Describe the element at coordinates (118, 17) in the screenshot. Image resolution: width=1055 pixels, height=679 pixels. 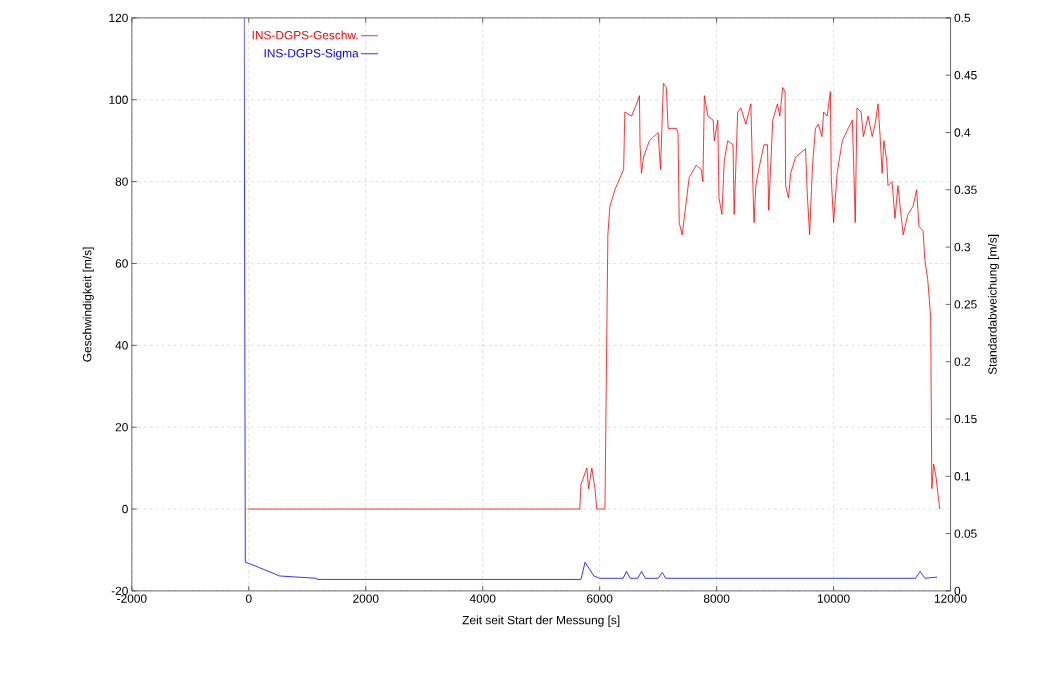
I see `y-tick-label: 120` at that location.